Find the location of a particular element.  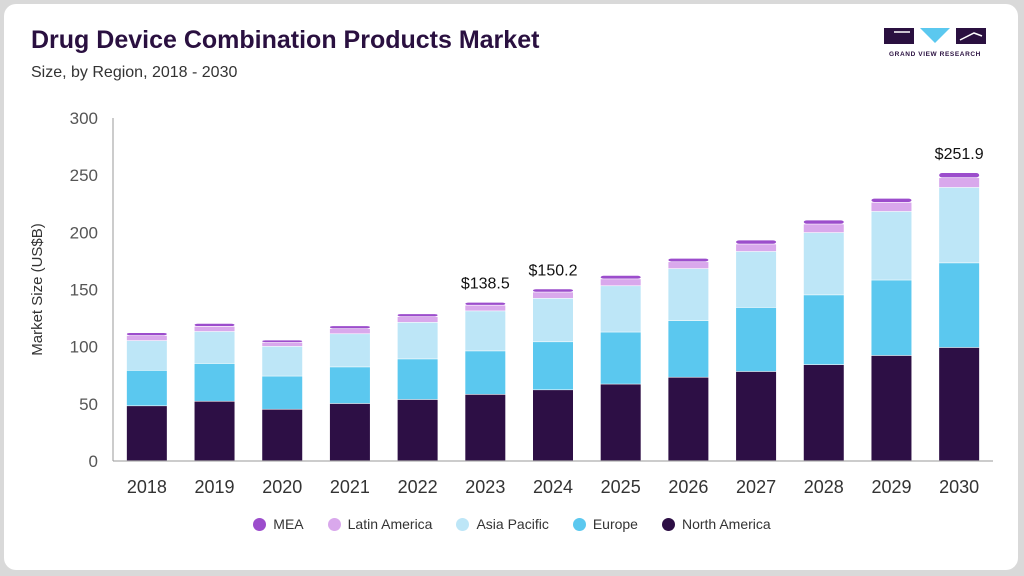

legend-label: Latin America is located at coordinates (390, 524).